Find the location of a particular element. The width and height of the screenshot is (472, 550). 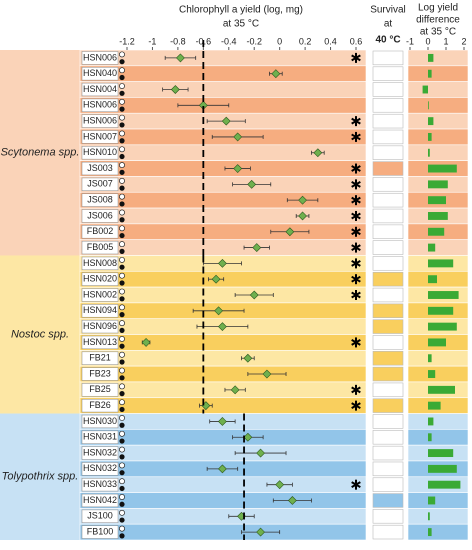

diff-tick-label: 1 is located at coordinates (445, 41).